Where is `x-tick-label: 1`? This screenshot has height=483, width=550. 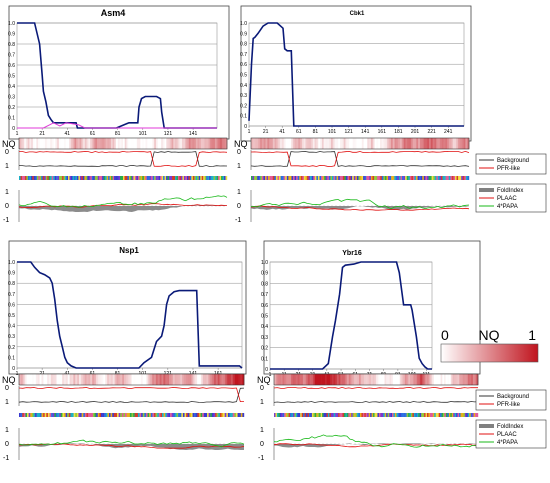 x-tick-label: 1 is located at coordinates (270, 375).